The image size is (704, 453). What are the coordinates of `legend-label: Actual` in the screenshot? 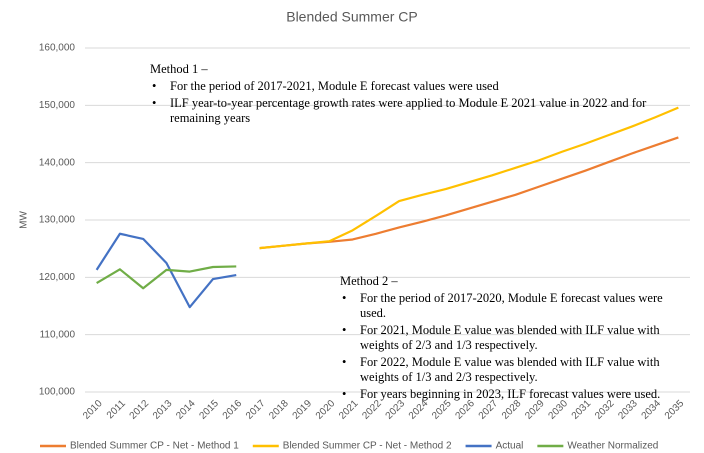 It's located at (510, 446).